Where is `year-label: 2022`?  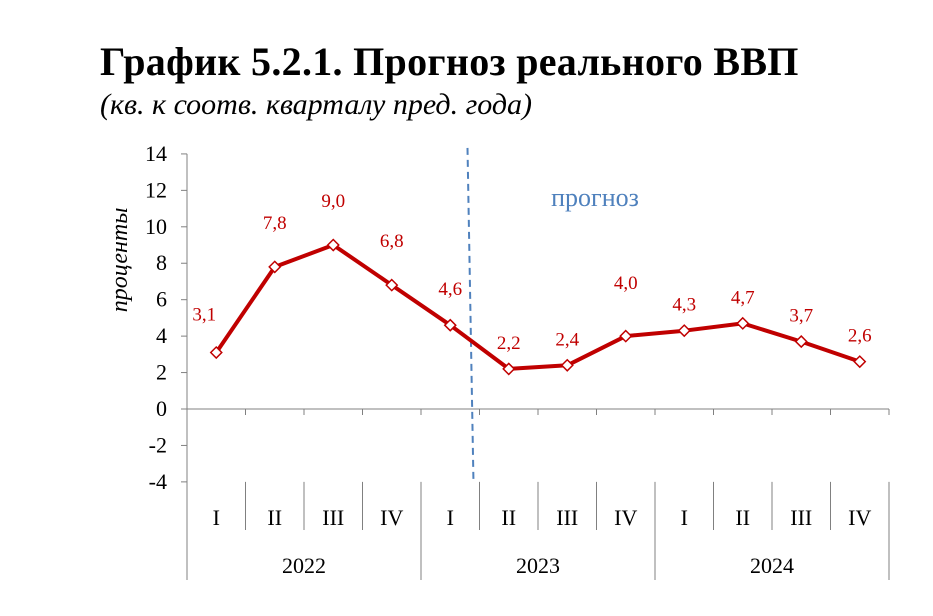 year-label: 2022 is located at coordinates (304, 565).